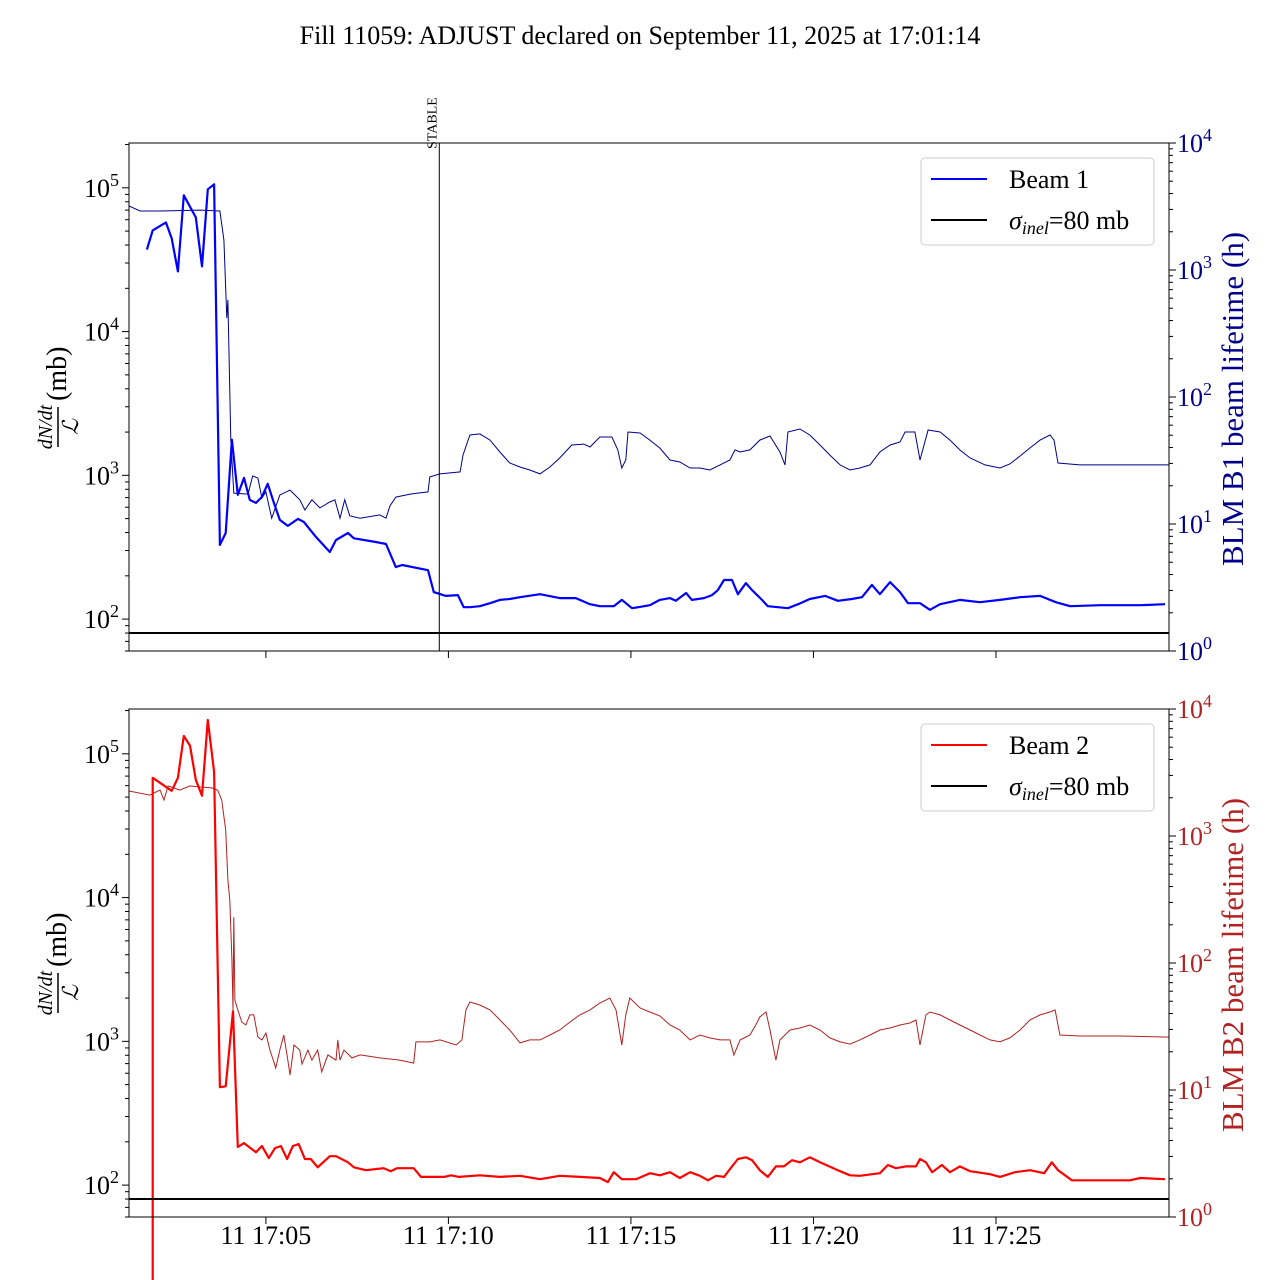  What do you see at coordinates (1049, 179) in the screenshot?
I see `legend-label-beam: Beam 1` at bounding box center [1049, 179].